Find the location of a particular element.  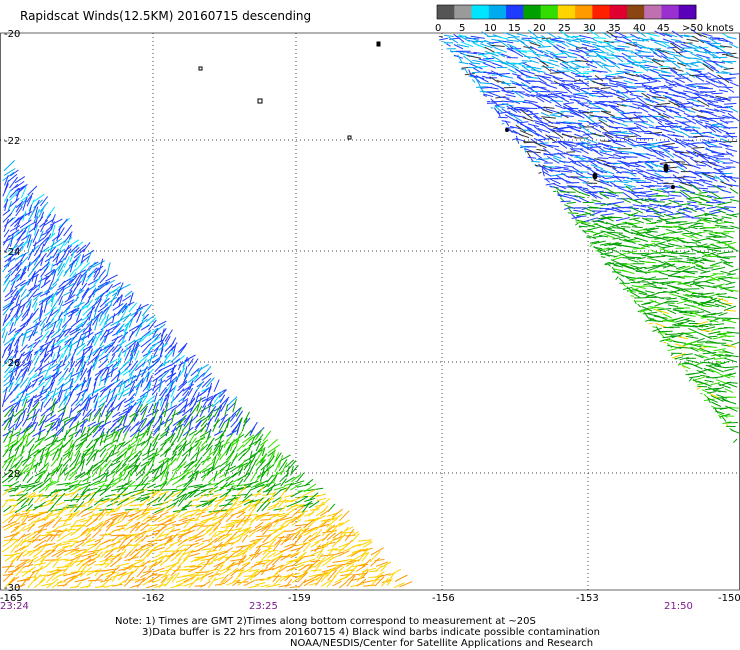

latitude-labels: -20 -22 -24 -26 -28 -30 is located at coordinates (12, 311).